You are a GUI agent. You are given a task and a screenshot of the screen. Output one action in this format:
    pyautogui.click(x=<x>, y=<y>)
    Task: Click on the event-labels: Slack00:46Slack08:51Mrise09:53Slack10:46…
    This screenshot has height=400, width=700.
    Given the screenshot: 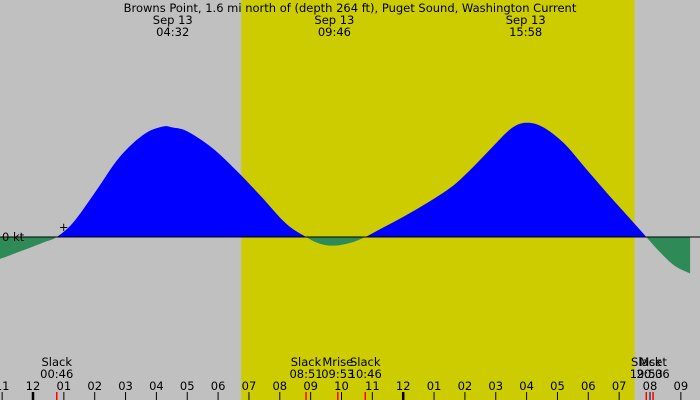 What is the action you would take?
    pyautogui.click(x=355, y=377)
    